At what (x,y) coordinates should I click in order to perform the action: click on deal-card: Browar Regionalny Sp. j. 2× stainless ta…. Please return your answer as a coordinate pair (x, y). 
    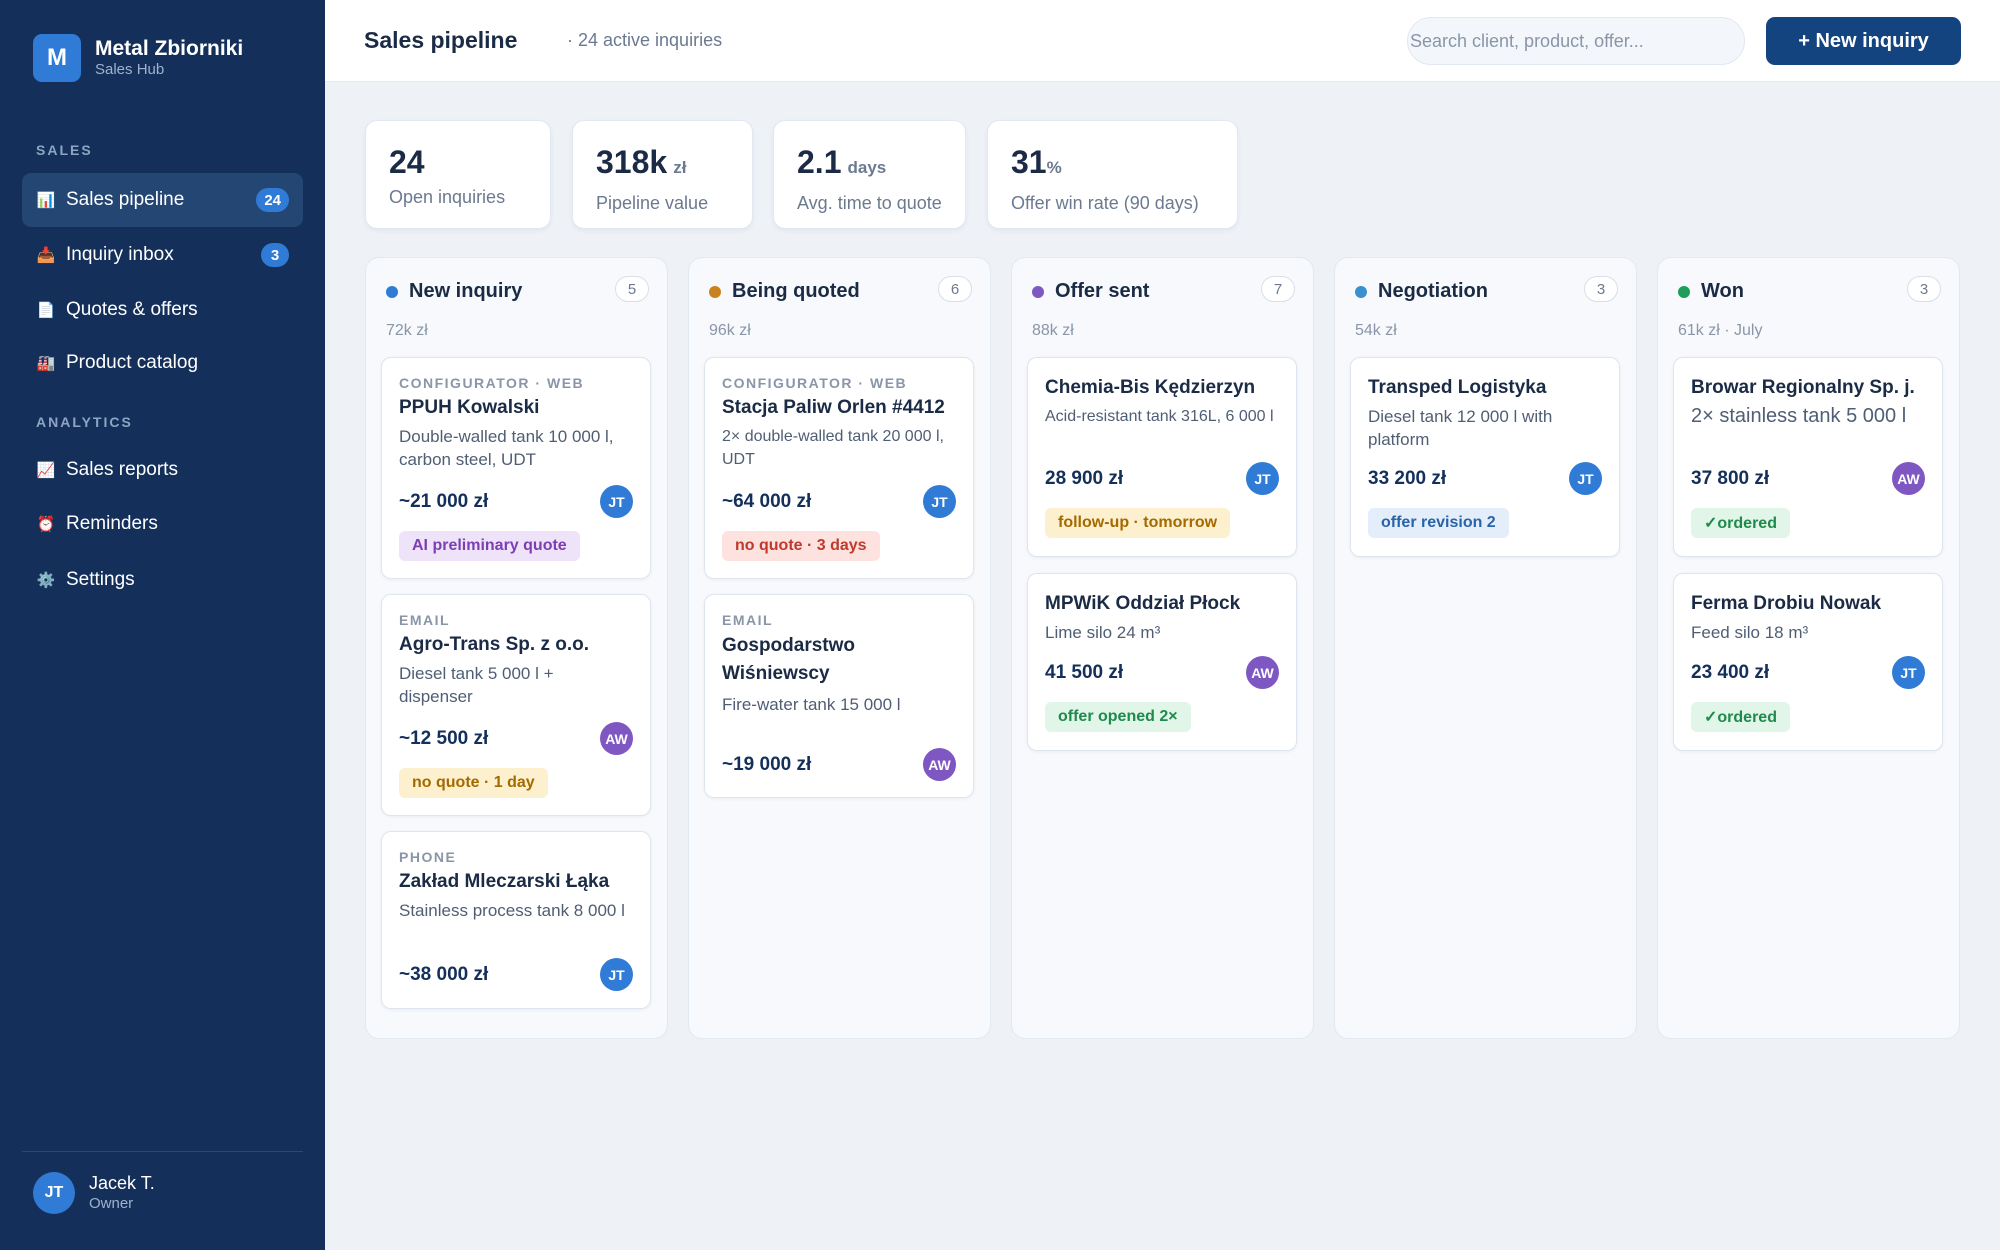
    Looking at the image, I should click on (1808, 457).